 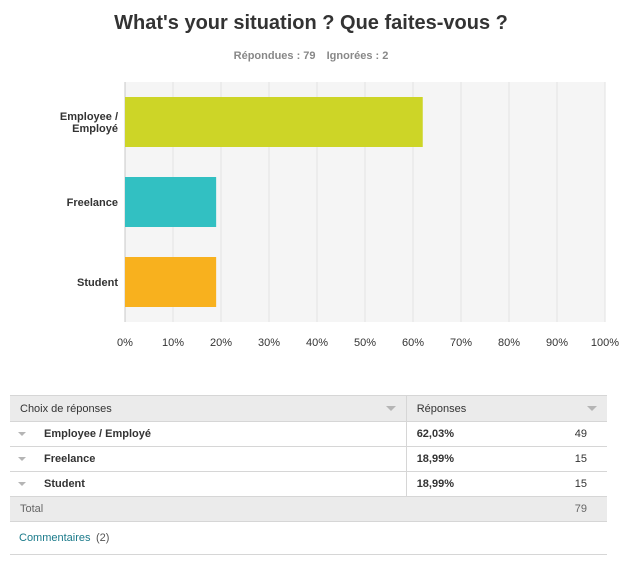 I want to click on x-tick-label: 20%, so click(x=221, y=343).